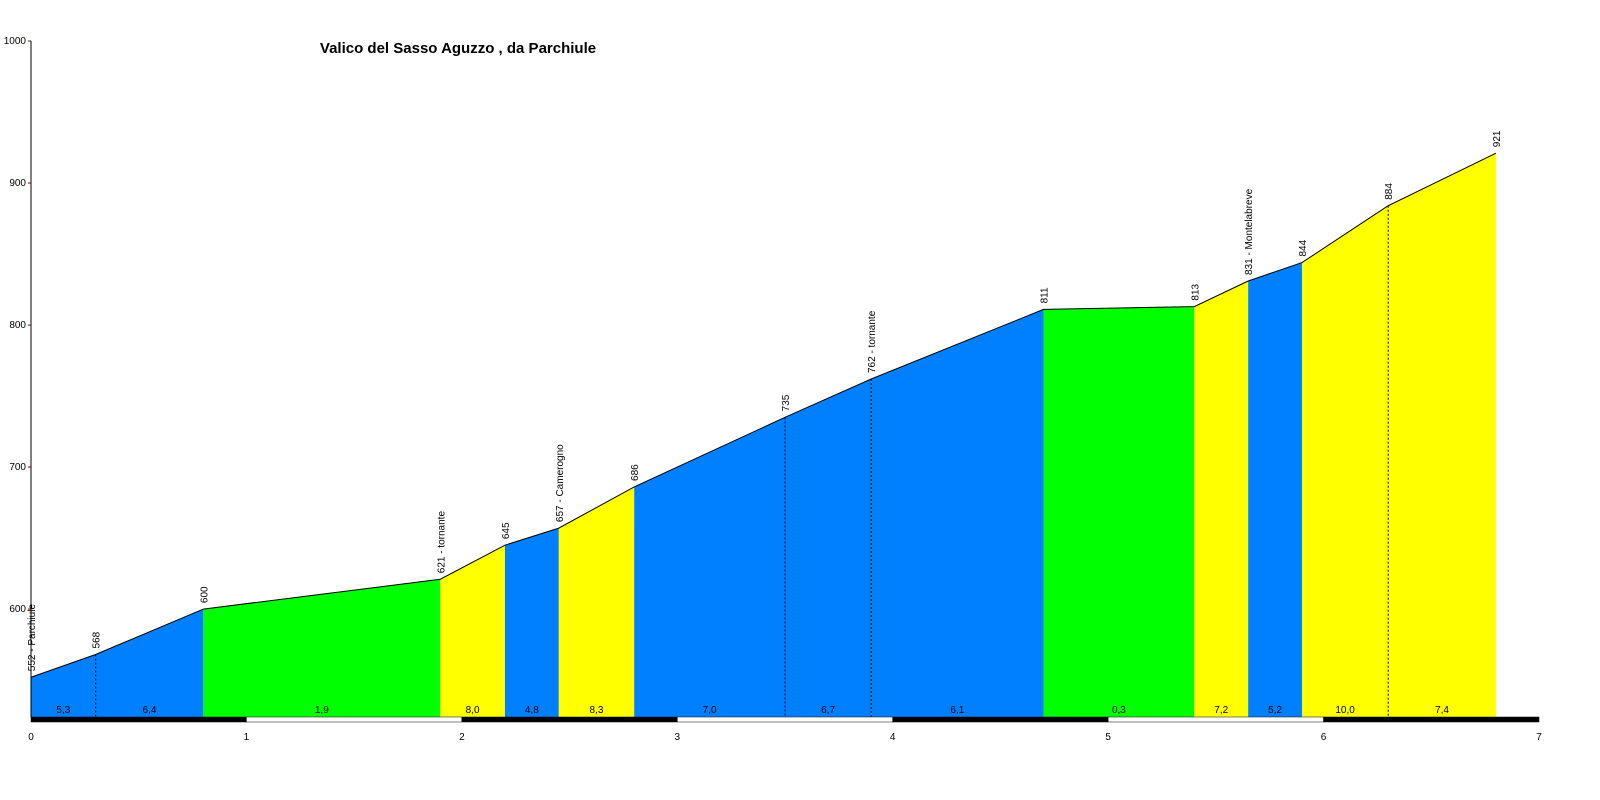  What do you see at coordinates (1303, 247) in the screenshot?
I see `point-label: 844` at bounding box center [1303, 247].